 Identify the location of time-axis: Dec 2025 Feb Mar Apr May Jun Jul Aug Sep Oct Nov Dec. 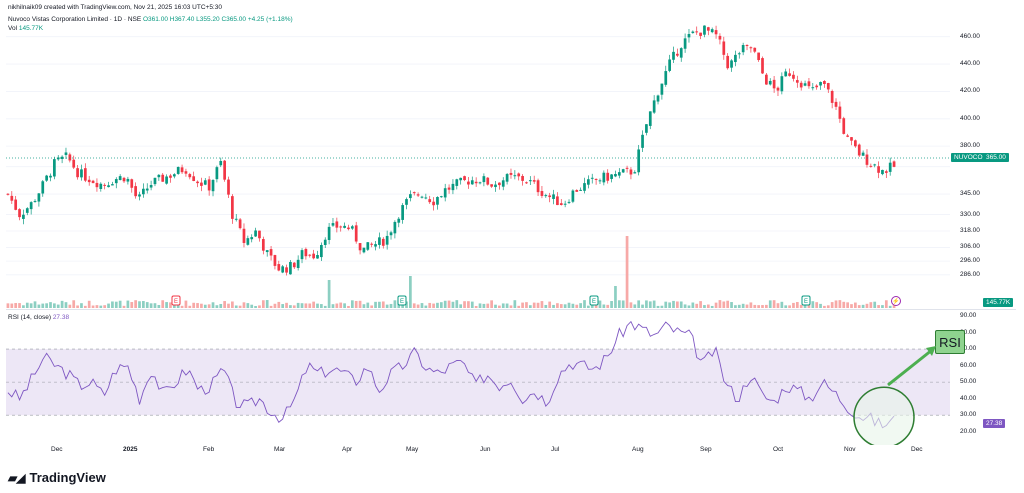
(478, 452).